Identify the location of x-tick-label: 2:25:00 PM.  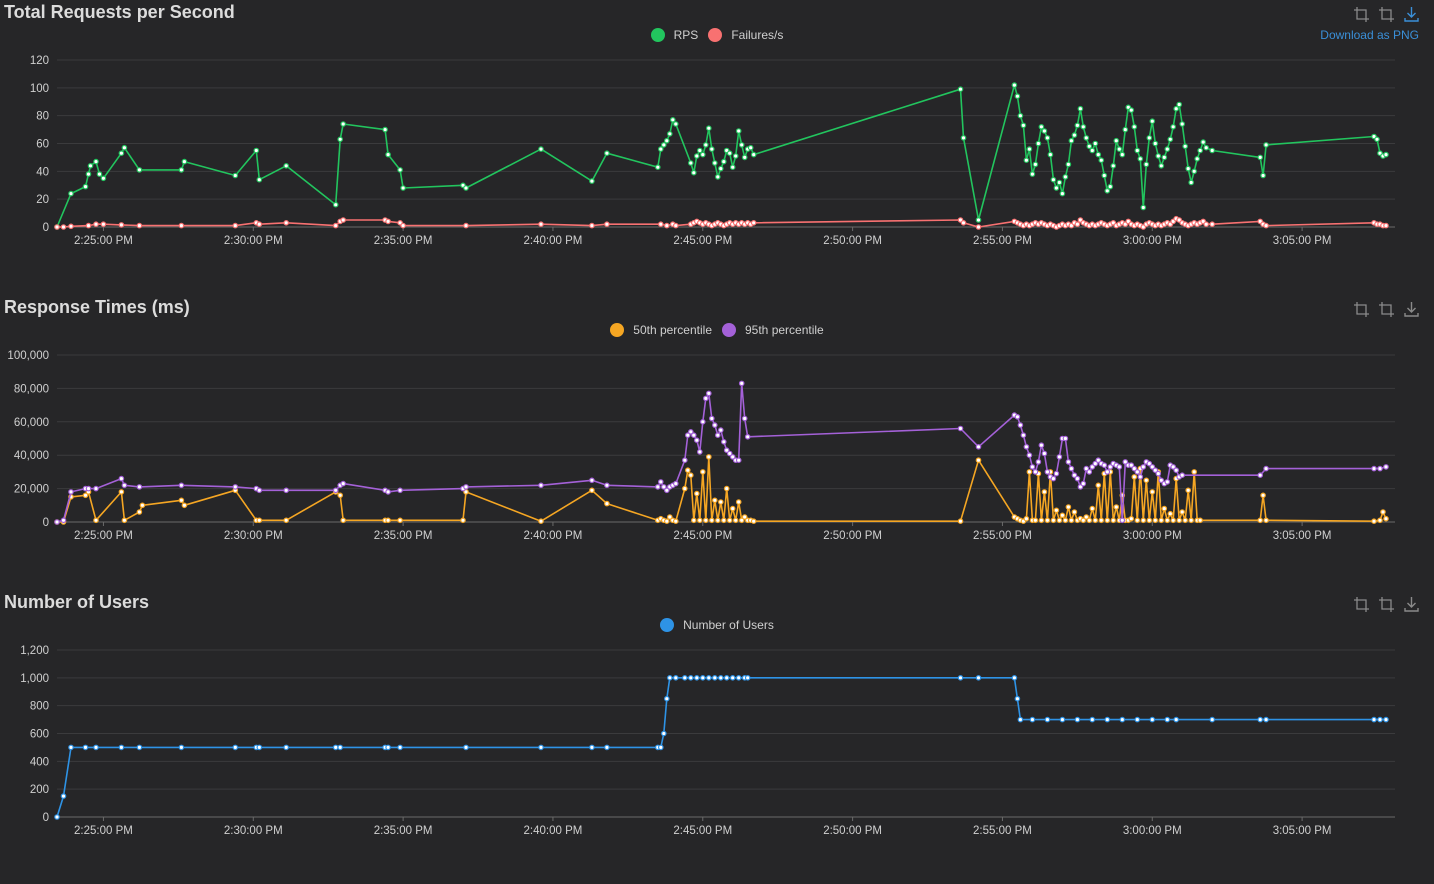
(103, 241).